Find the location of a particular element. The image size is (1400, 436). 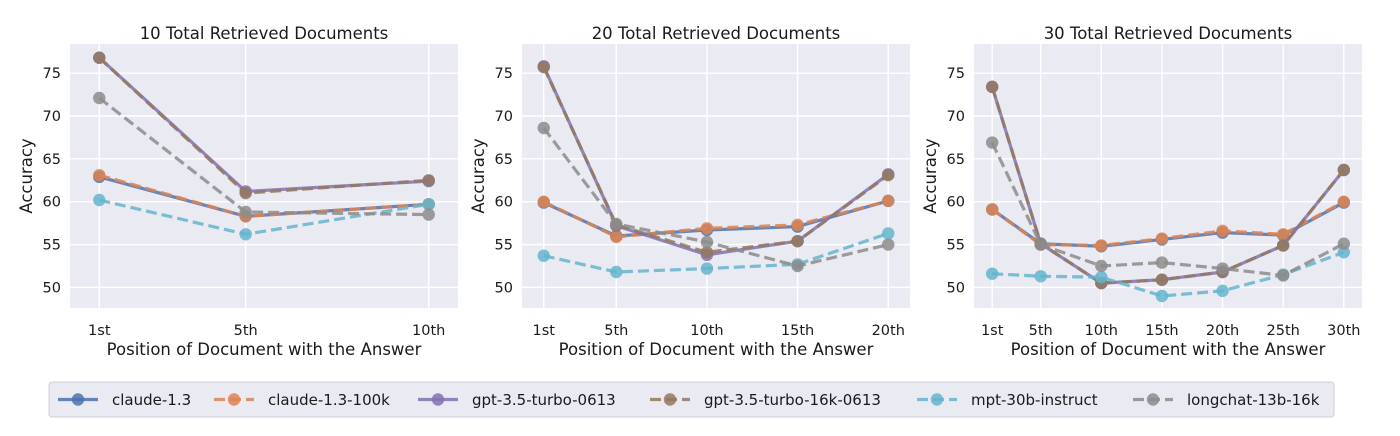

series-gpt-3.5-turbo-16k-0613 is located at coordinates (264, 125).